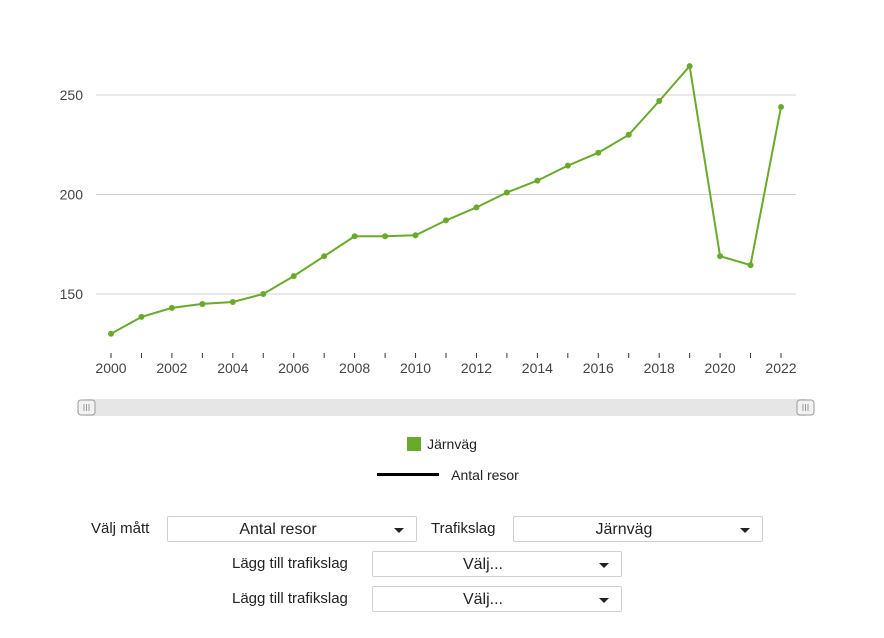  Describe the element at coordinates (120, 528) in the screenshot. I see `measure-label: Välj mått` at that location.